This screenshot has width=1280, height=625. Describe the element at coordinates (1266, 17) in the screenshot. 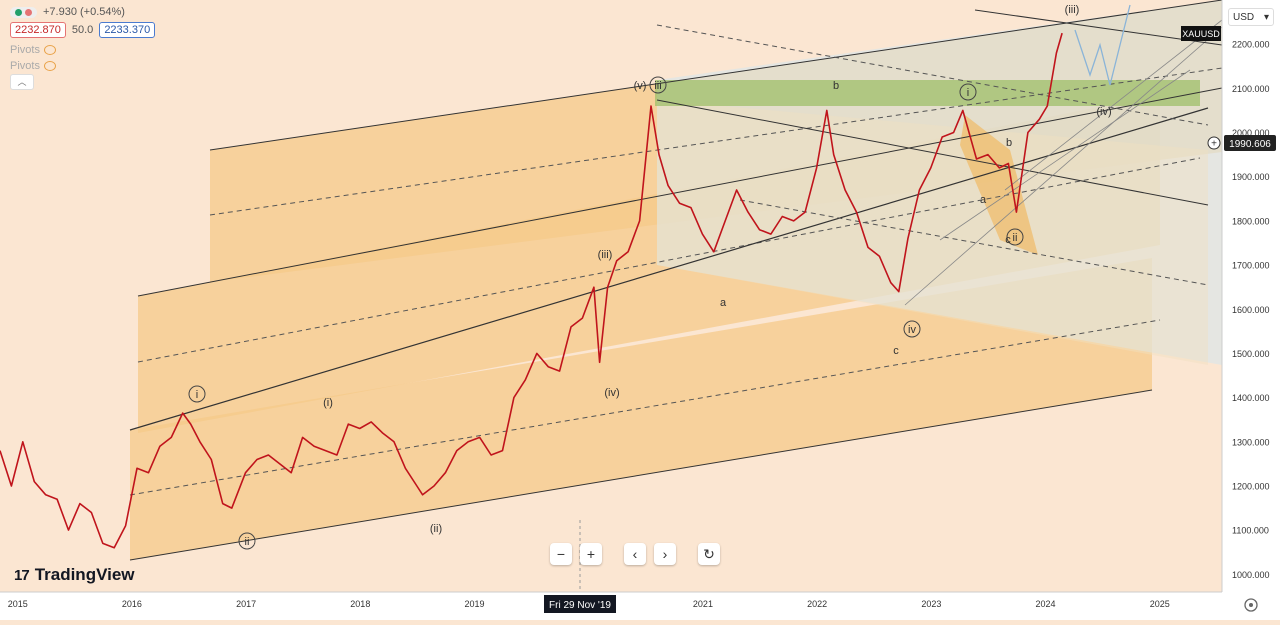

I see `chevron-down-icon: ▾` at that location.